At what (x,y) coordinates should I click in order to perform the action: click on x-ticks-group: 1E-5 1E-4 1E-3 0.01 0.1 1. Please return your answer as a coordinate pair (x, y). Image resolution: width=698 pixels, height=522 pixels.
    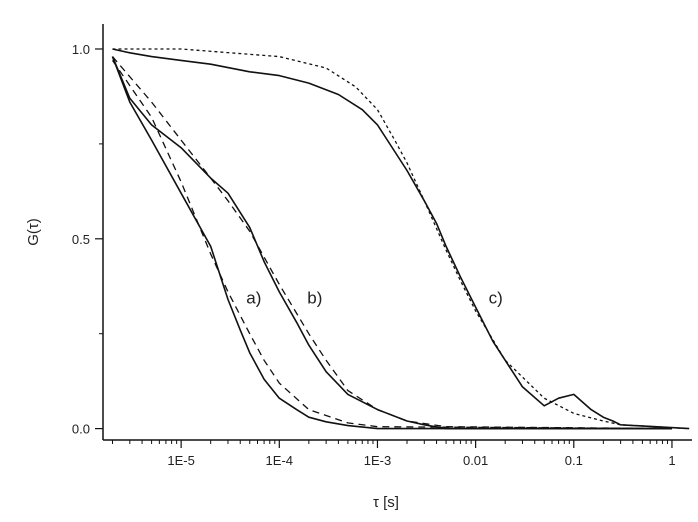
    Looking at the image, I should click on (394, 454).